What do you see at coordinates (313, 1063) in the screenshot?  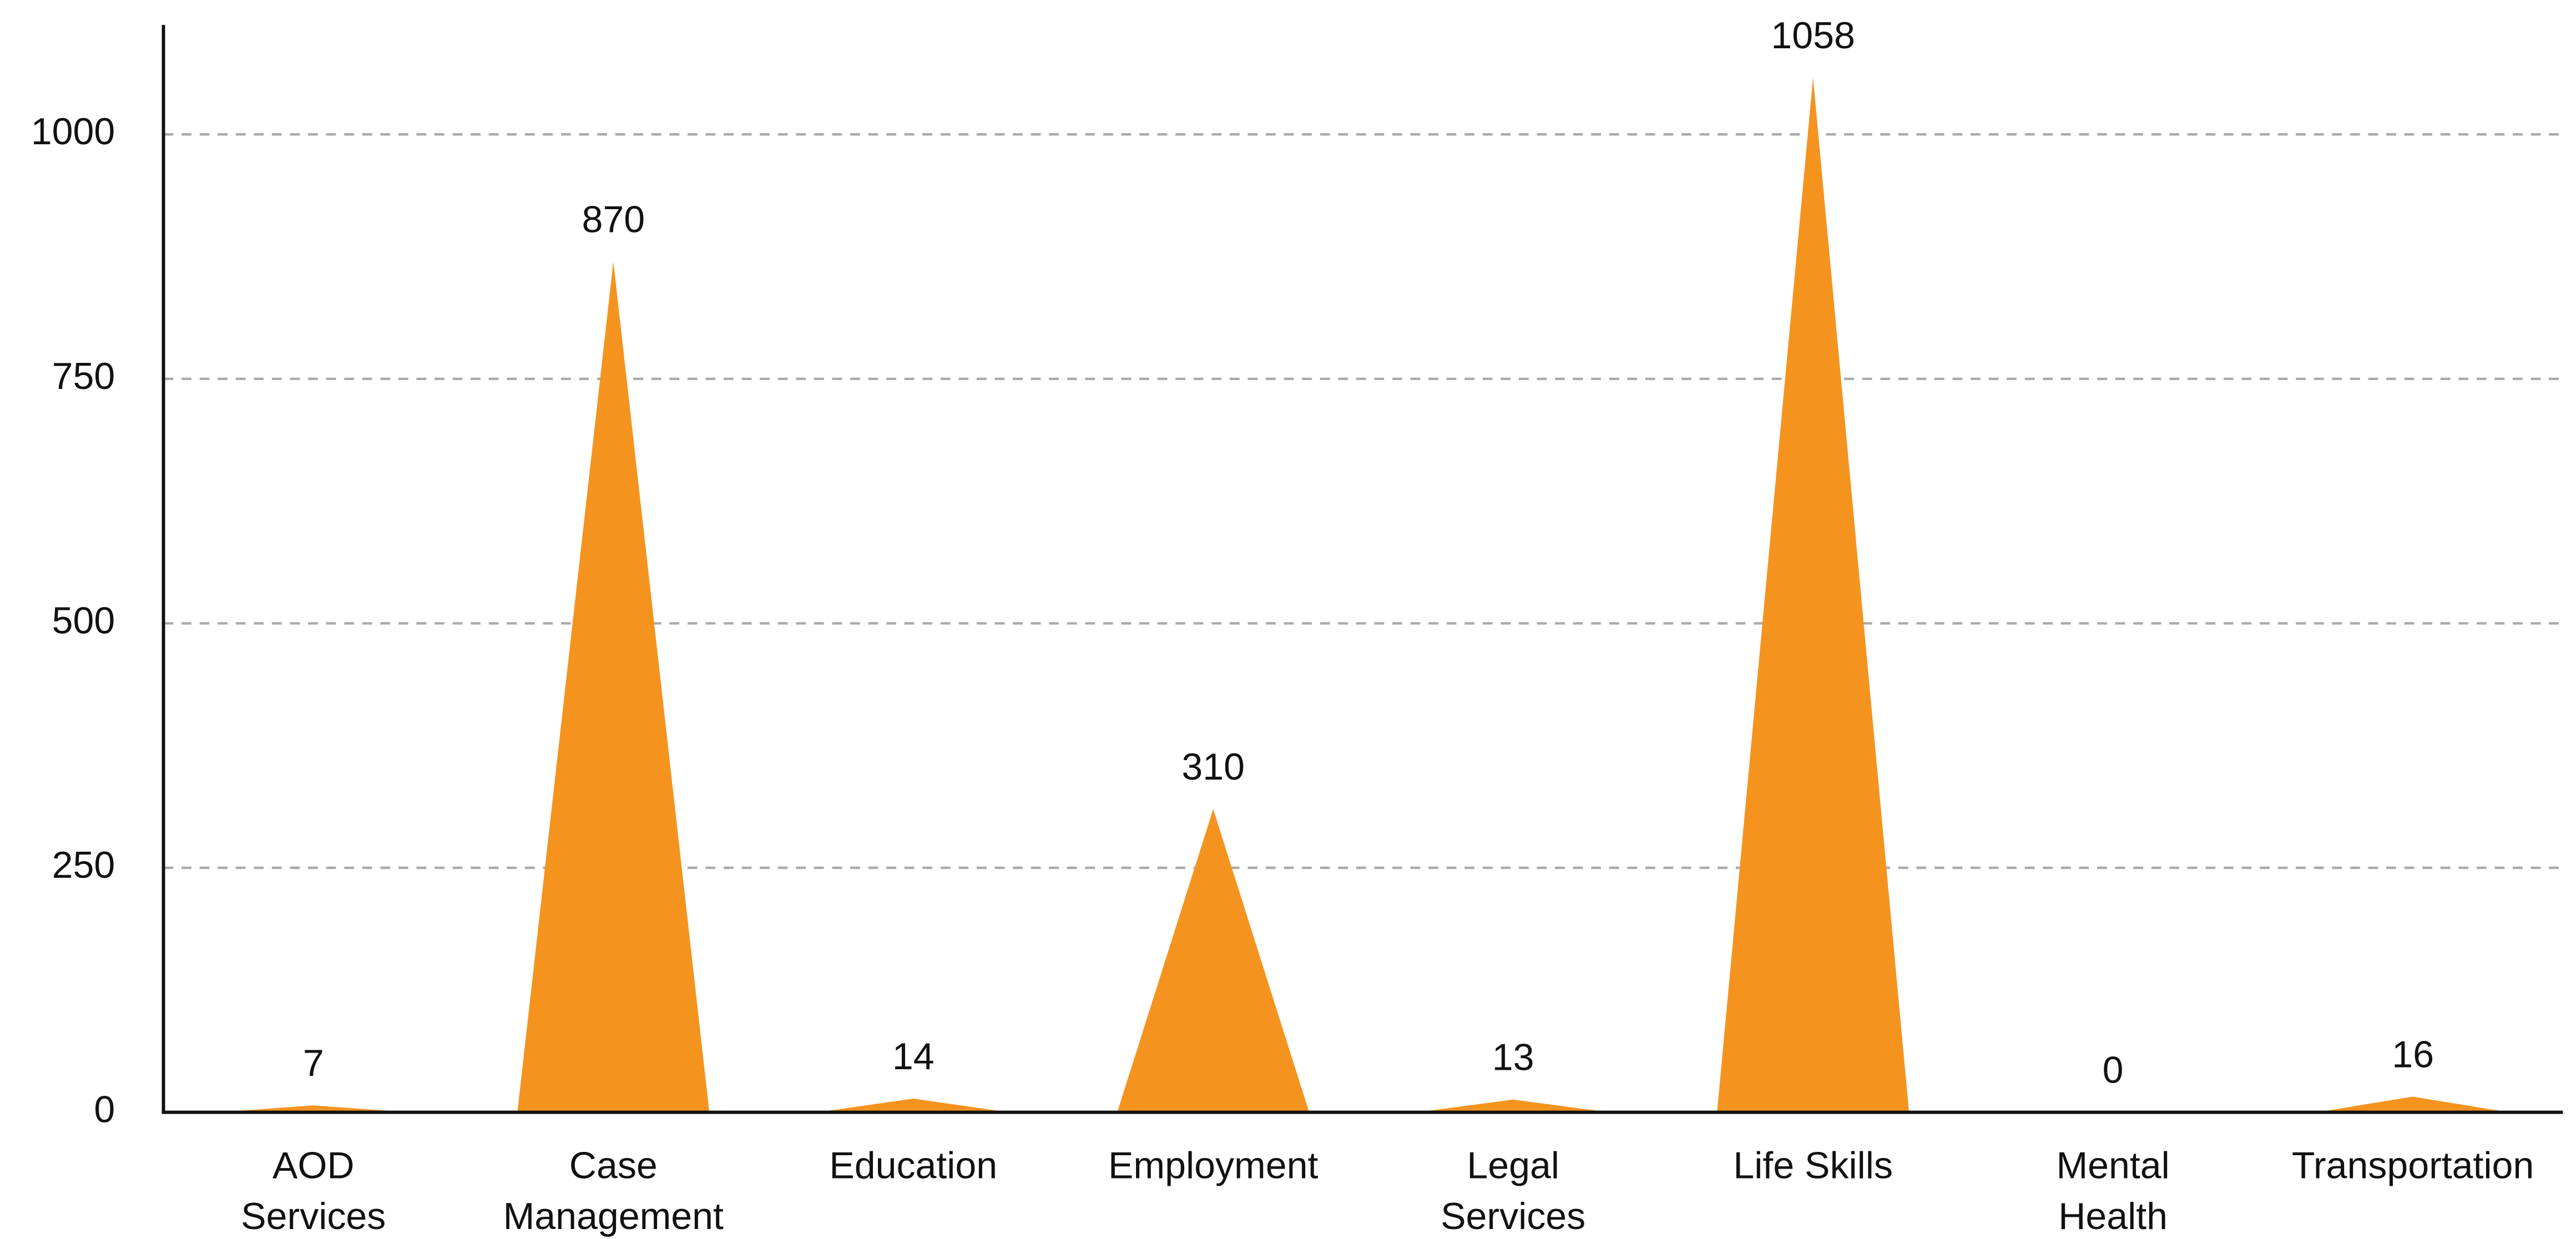 I see `value-label: 7` at bounding box center [313, 1063].